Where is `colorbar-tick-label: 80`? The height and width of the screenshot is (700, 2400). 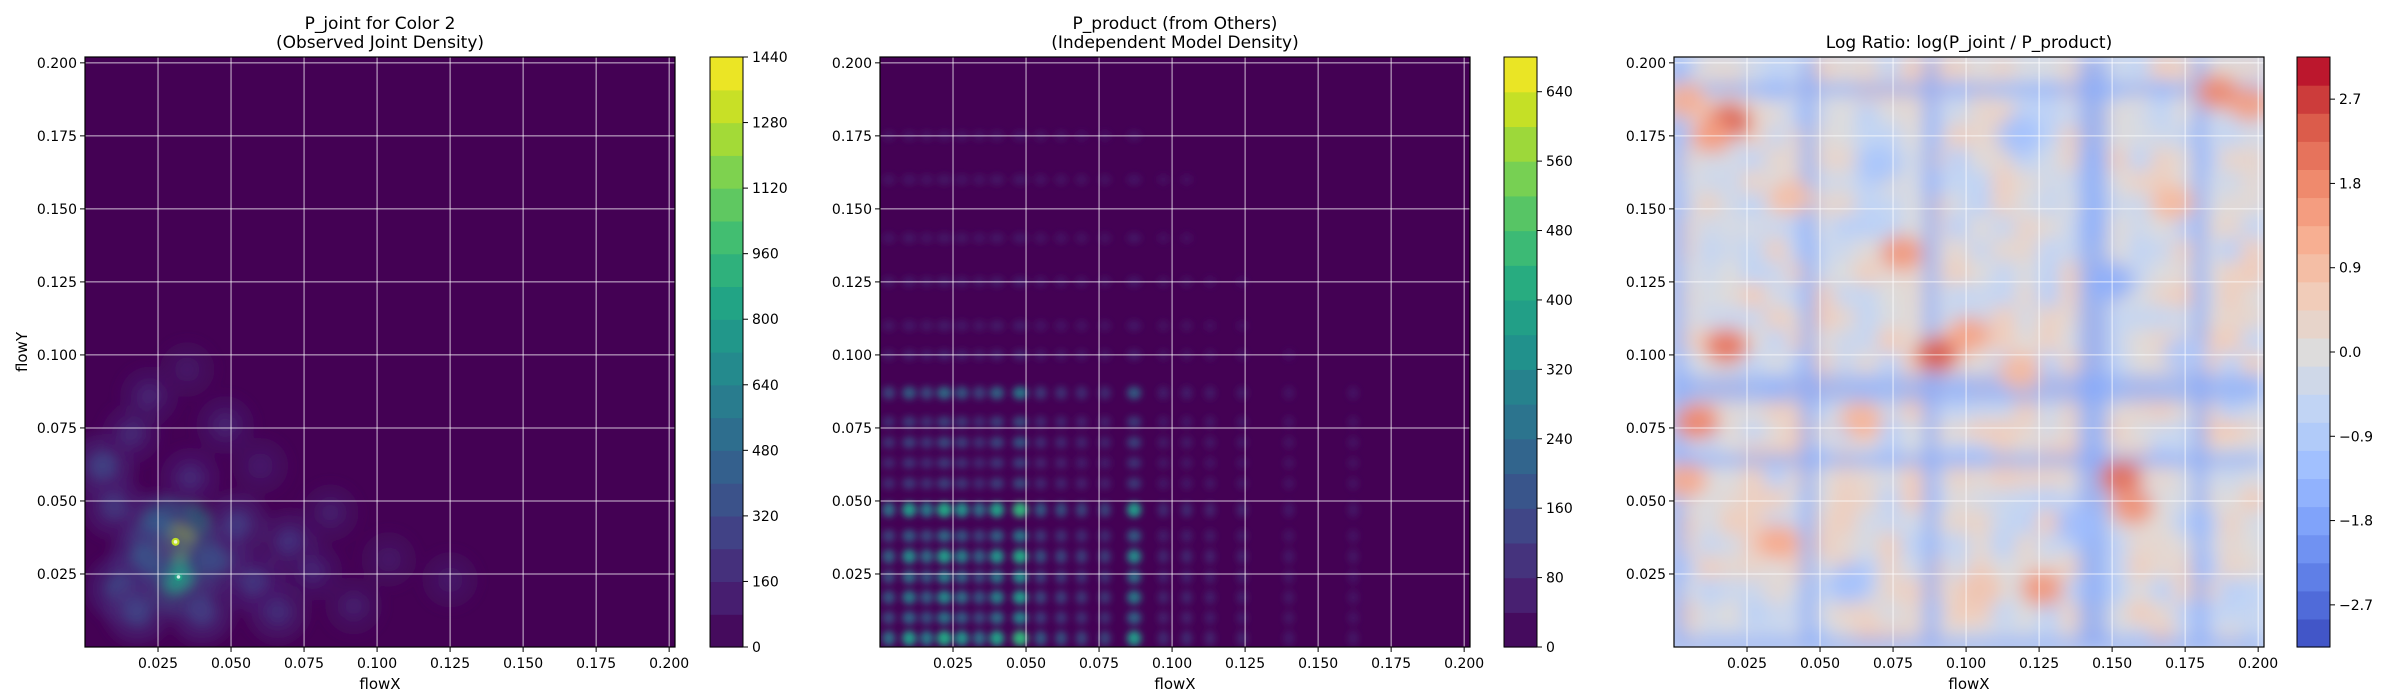 colorbar-tick-label: 80 is located at coordinates (1555, 579).